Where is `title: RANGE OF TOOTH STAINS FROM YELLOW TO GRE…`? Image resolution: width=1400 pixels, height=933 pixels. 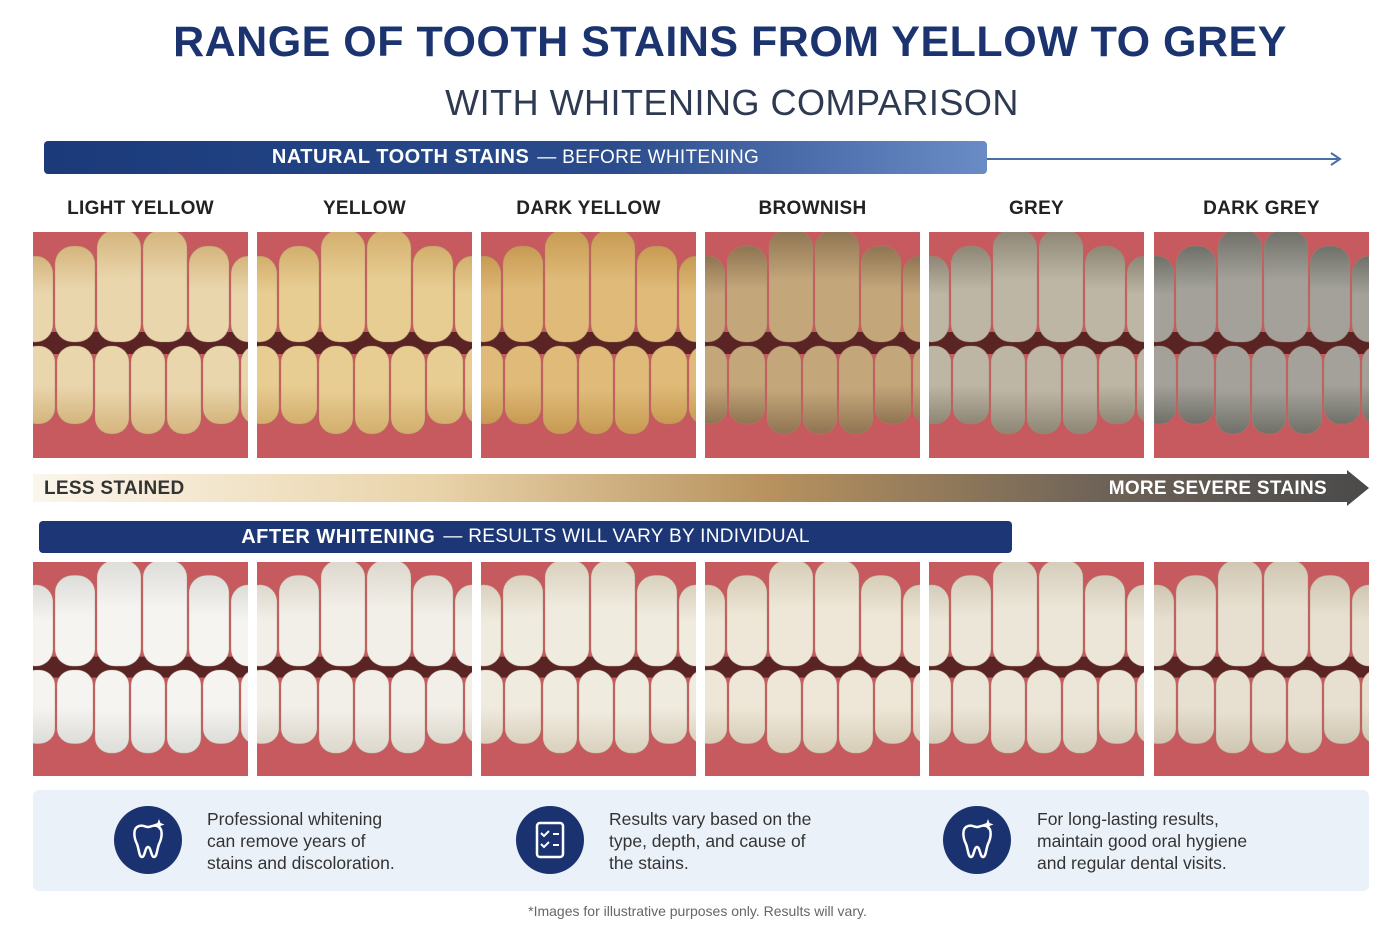
title: RANGE OF TOOTH STAINS FROM YELLOW TO GRE… is located at coordinates (730, 42).